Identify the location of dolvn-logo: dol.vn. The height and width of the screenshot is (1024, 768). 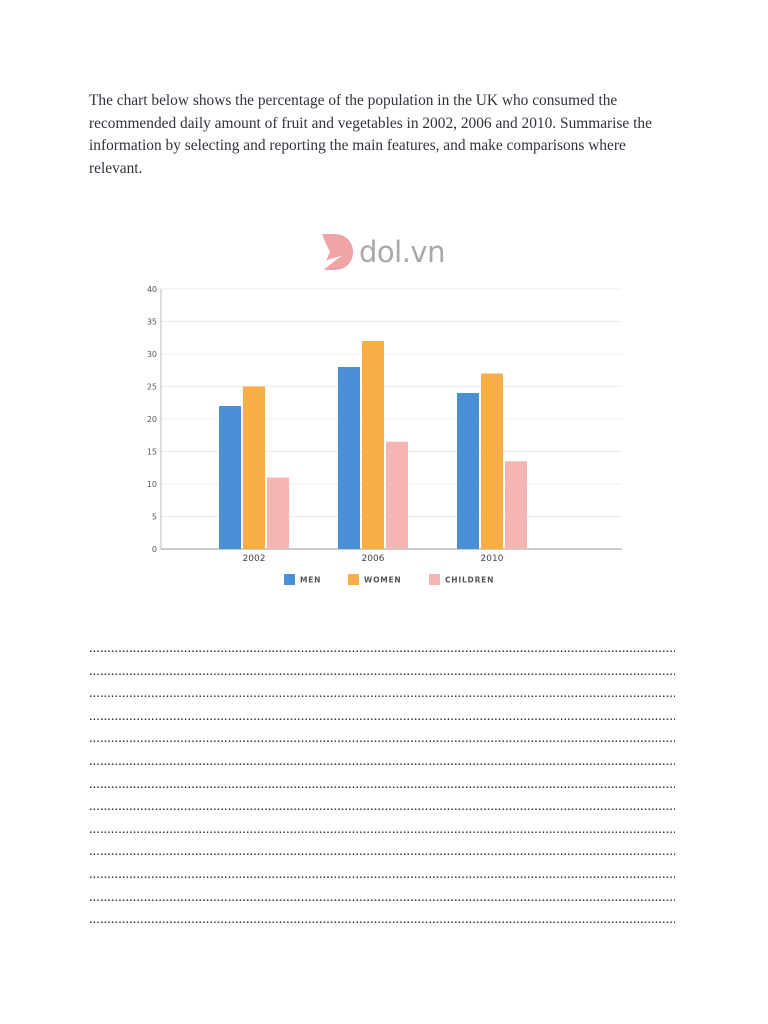
(385, 252).